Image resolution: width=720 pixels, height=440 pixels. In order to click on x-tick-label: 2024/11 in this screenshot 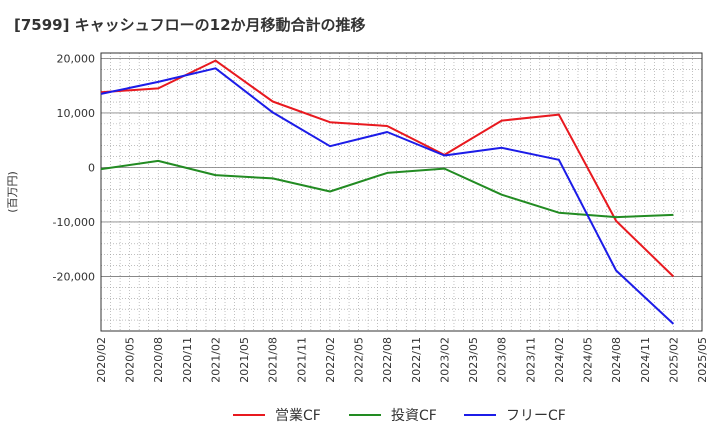, I will do `click(645, 360)`.